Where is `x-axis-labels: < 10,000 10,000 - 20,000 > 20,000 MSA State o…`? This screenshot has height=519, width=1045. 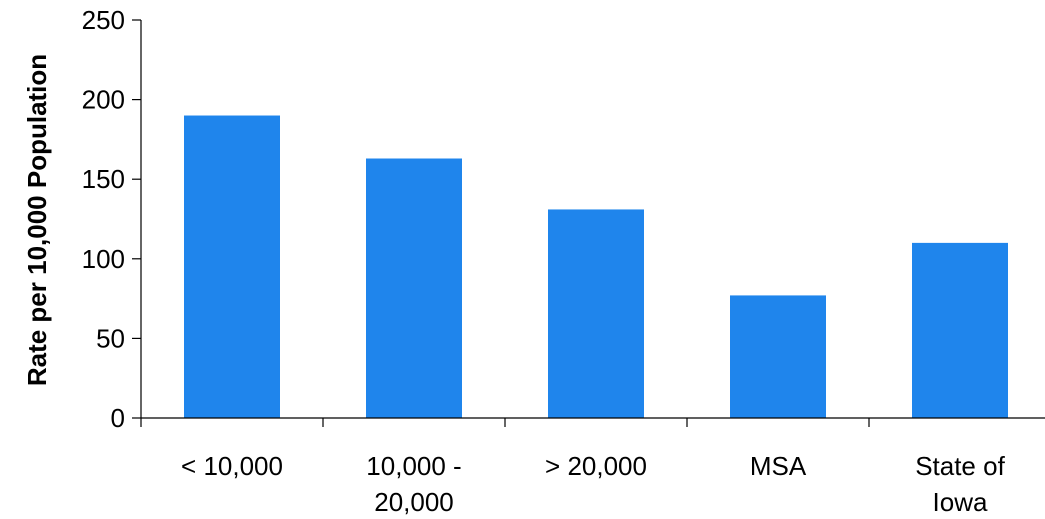
x-axis-labels: < 10,000 10,000 - 20,000 > 20,000 MSA State o… is located at coordinates (593, 484).